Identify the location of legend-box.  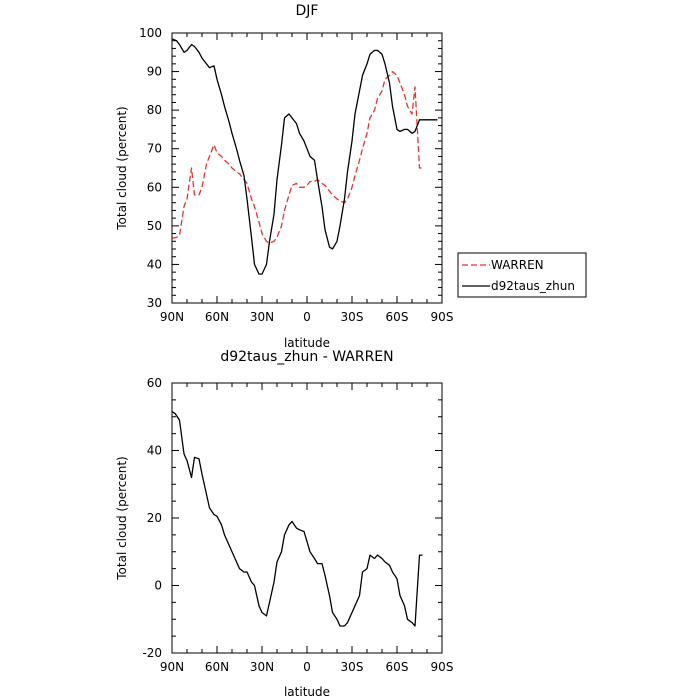
(522, 275).